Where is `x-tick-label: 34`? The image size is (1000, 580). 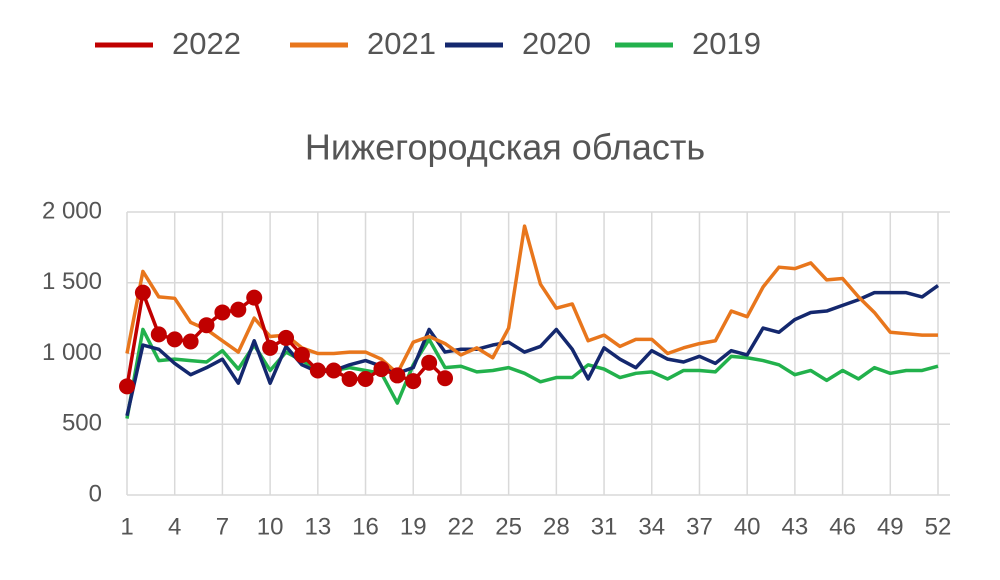 x-tick-label: 34 is located at coordinates (651, 526).